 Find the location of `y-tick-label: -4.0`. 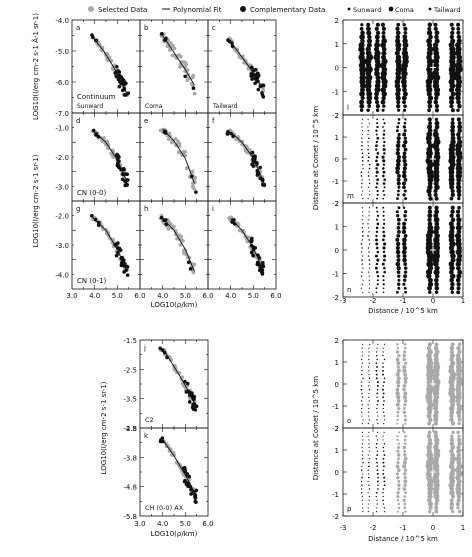

y-tick-label: -4.0 is located at coordinates (62, 275).